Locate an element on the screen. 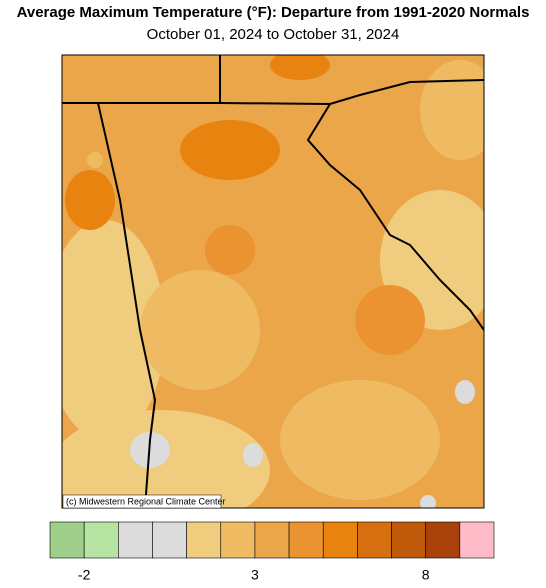 This screenshot has height=588, width=546. legend-tick-label: 3 is located at coordinates (255, 575).